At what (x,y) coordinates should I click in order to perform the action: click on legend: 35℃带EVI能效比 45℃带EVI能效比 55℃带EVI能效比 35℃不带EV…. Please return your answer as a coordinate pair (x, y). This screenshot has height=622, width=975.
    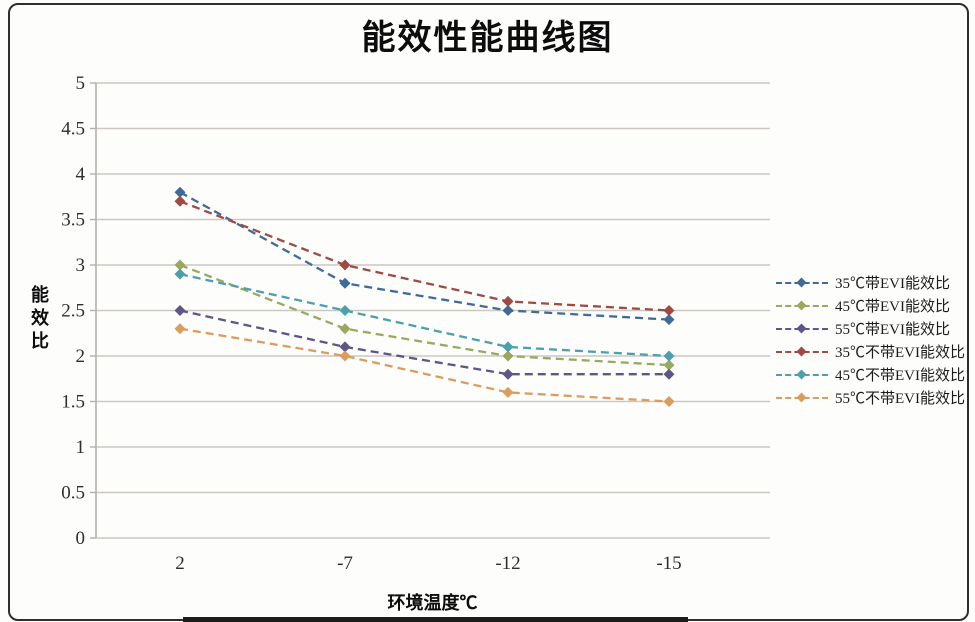
    Looking at the image, I should click on (874, 340).